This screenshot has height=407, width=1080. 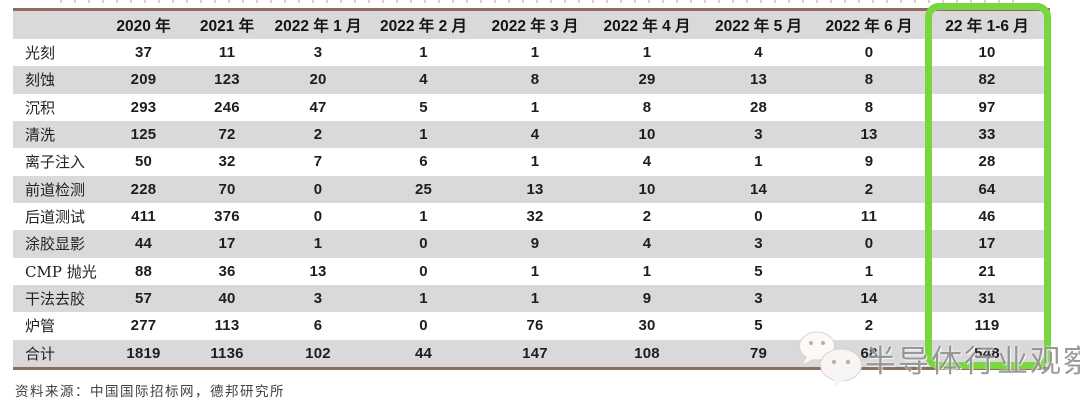 I want to click on row-label: 清洗, so click(x=40, y=135).